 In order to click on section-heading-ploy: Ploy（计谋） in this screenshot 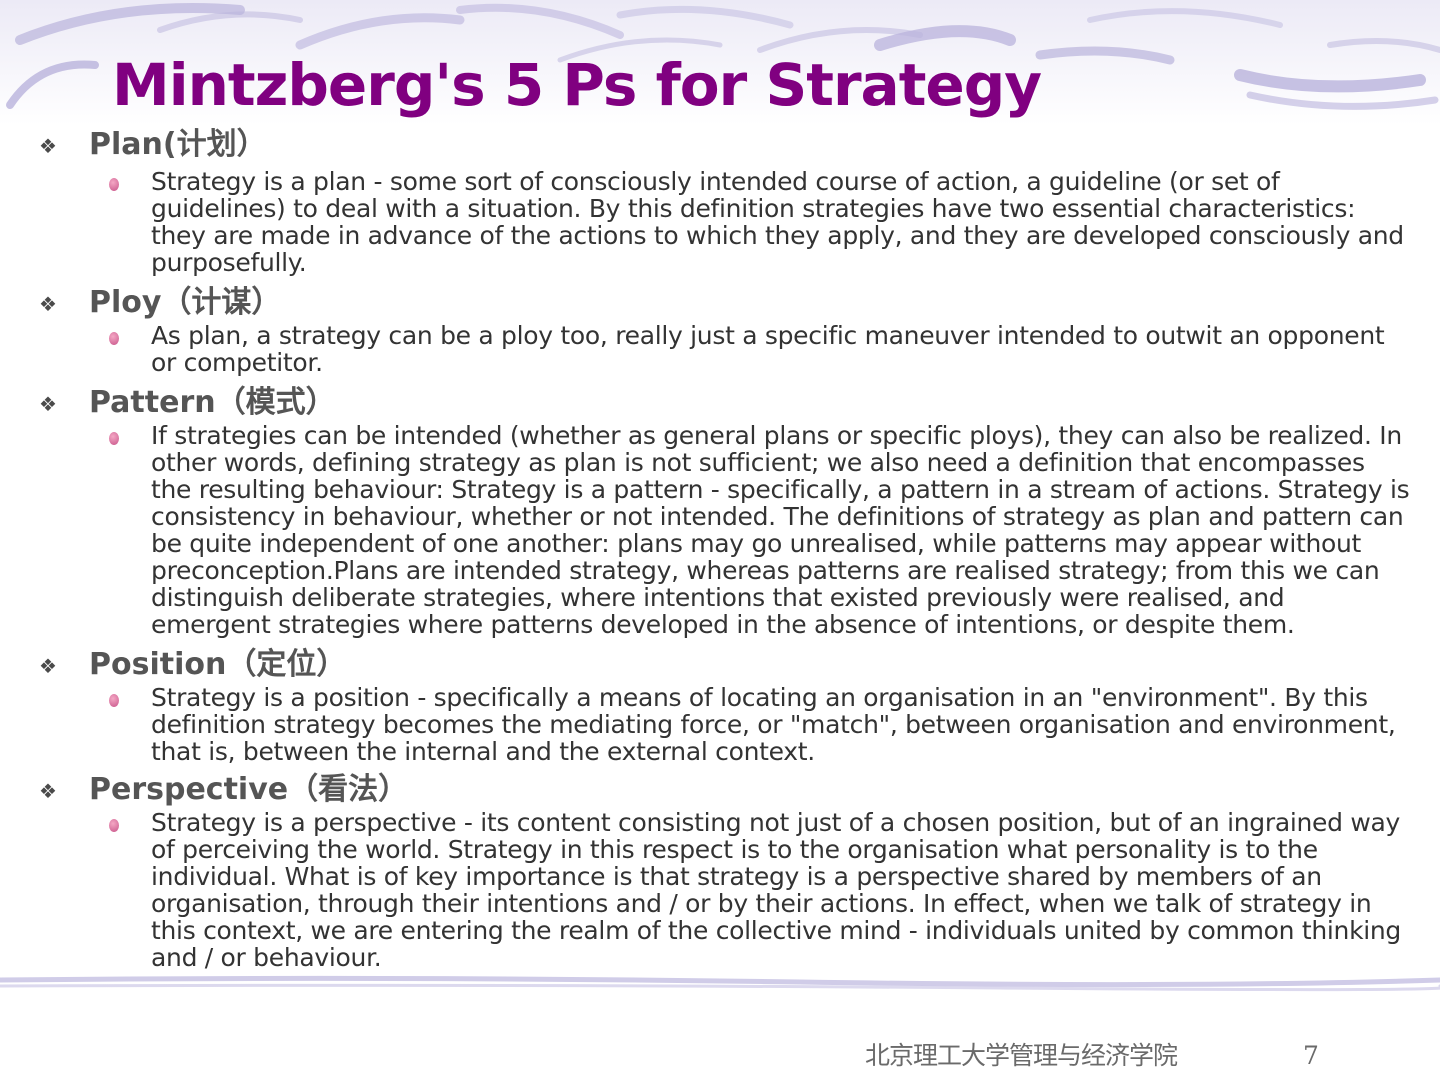, I will do `click(185, 302)`.